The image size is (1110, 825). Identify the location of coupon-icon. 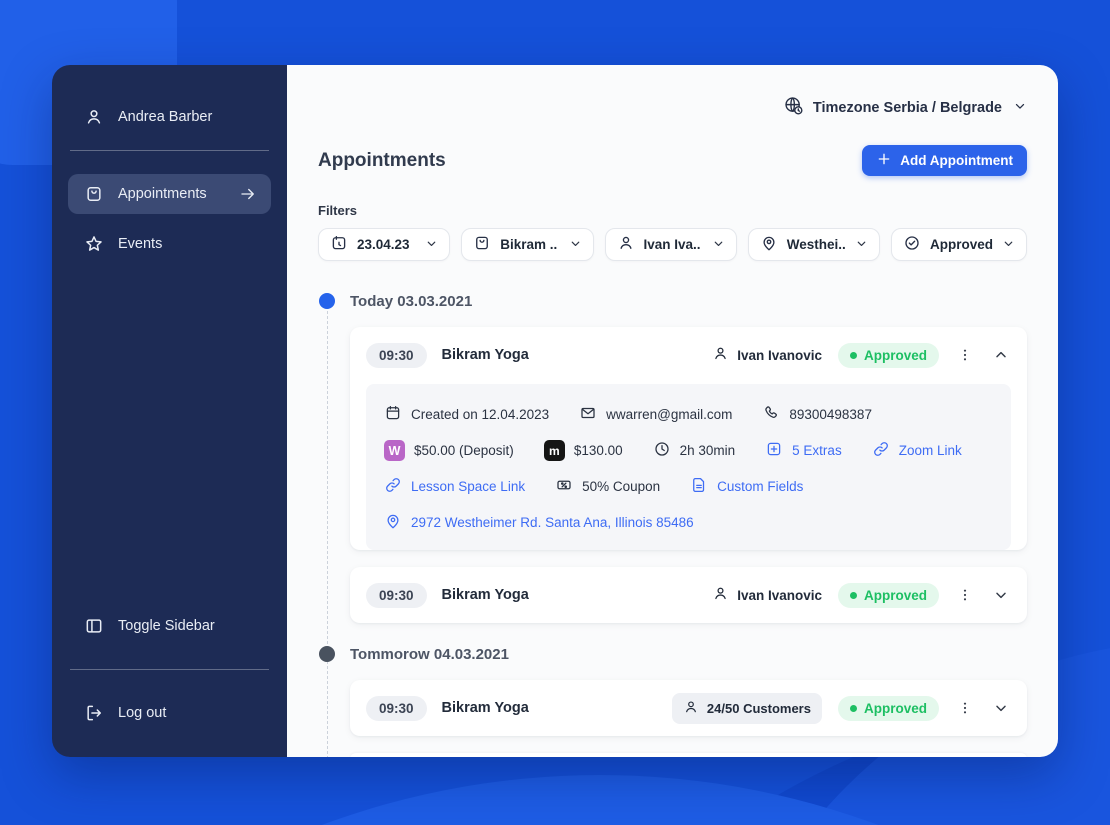
(564, 486).